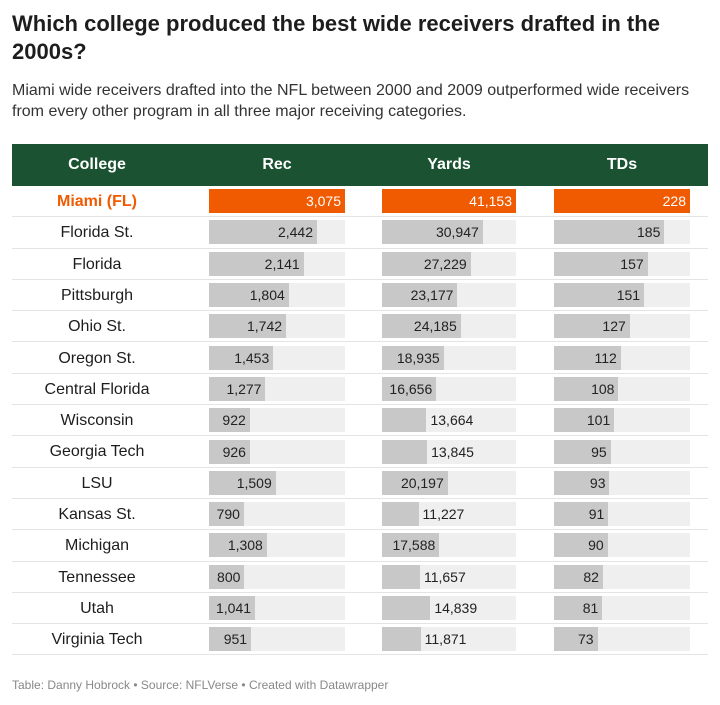  I want to click on bar-track: 30,947, so click(449, 232).